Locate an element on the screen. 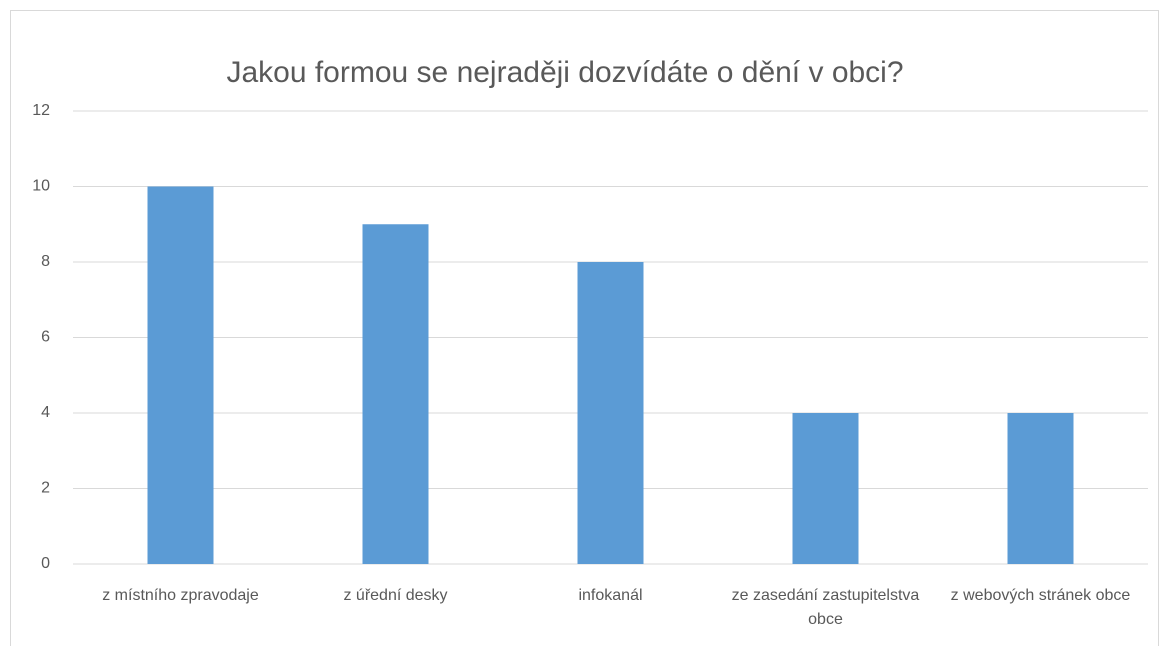 This screenshot has height=646, width=1163. y-tick-label: 6 is located at coordinates (45, 337).